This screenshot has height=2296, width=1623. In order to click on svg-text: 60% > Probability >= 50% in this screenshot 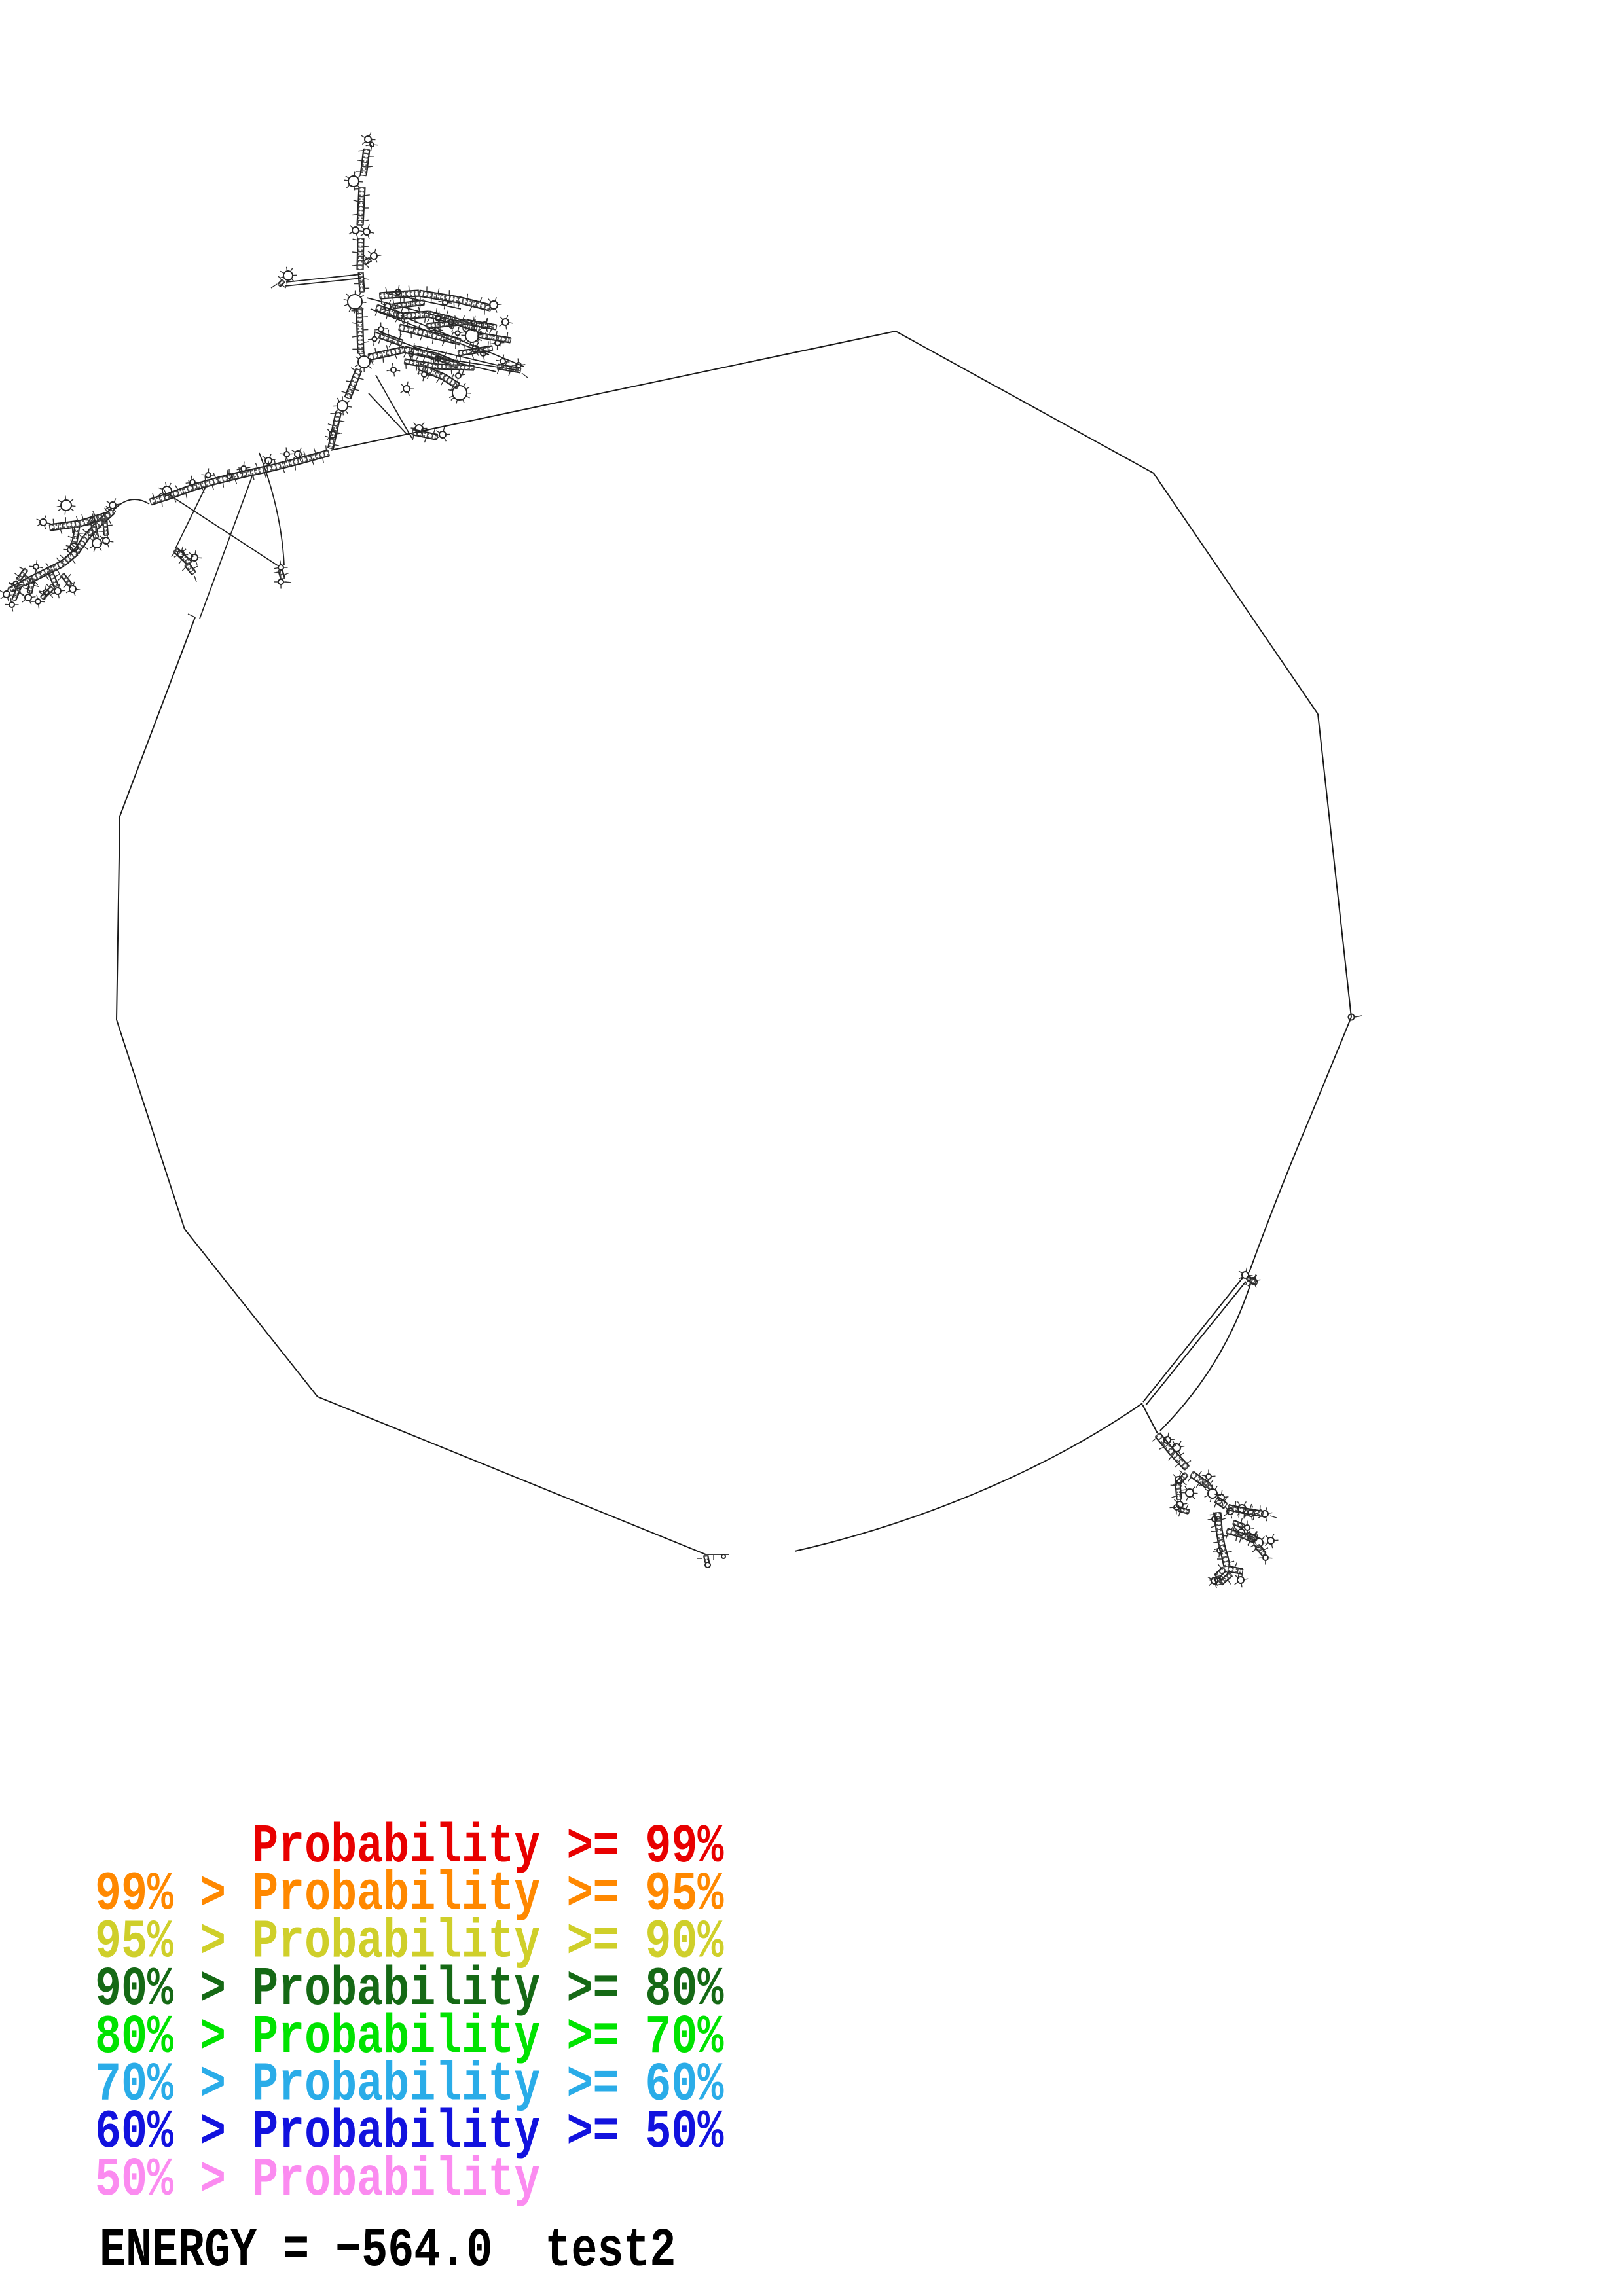, I will do `click(409, 2133)`.